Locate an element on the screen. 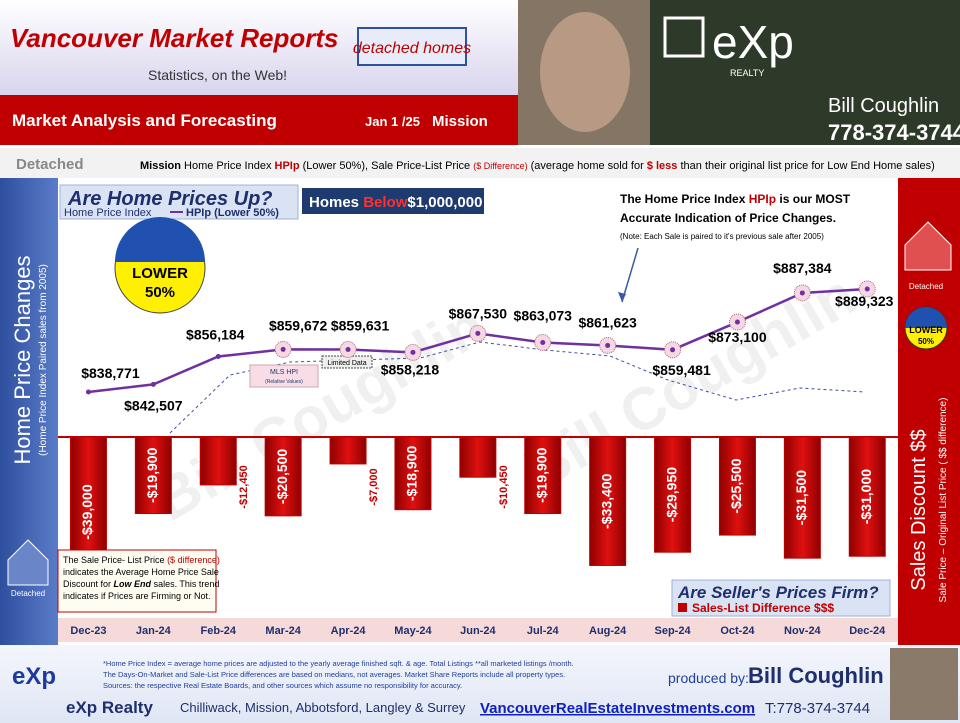 The width and height of the screenshot is (960, 723). agent-phone: 778-374-3744 is located at coordinates (894, 132).